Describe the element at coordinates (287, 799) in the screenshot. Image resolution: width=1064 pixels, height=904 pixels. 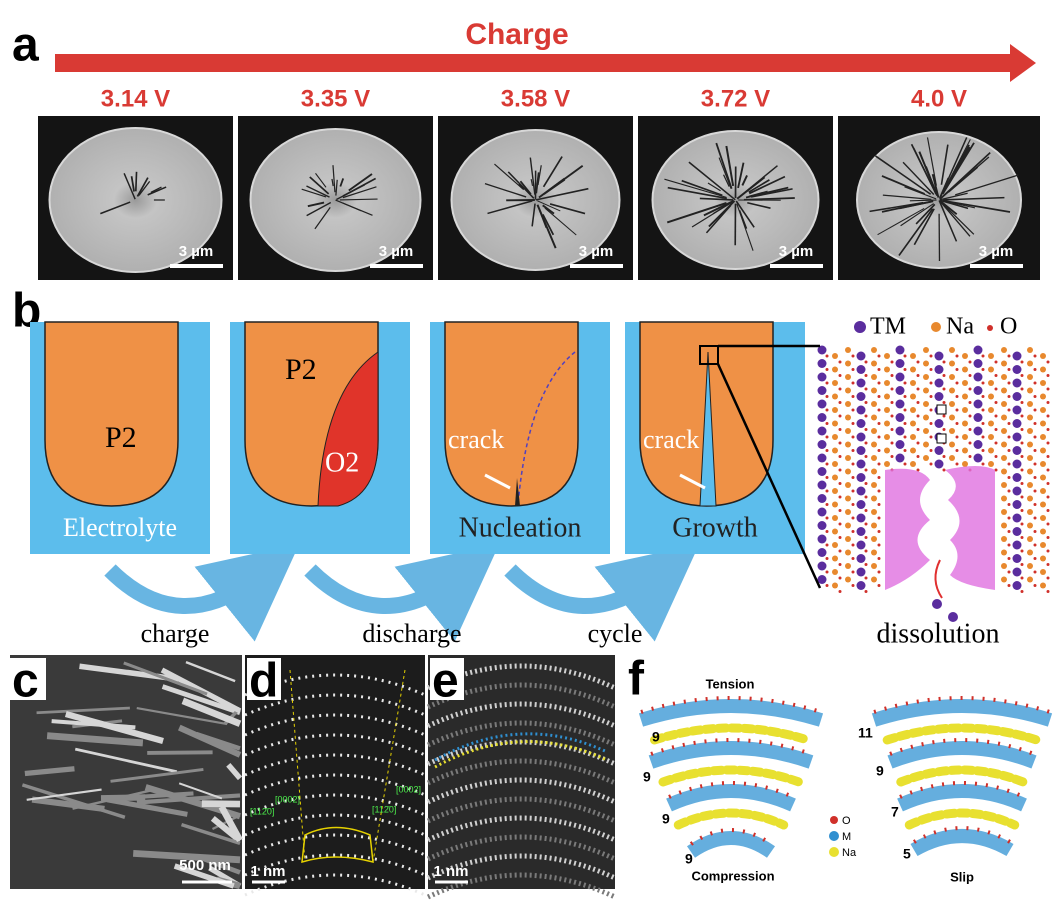
I see `direction-label: [0002]` at that location.